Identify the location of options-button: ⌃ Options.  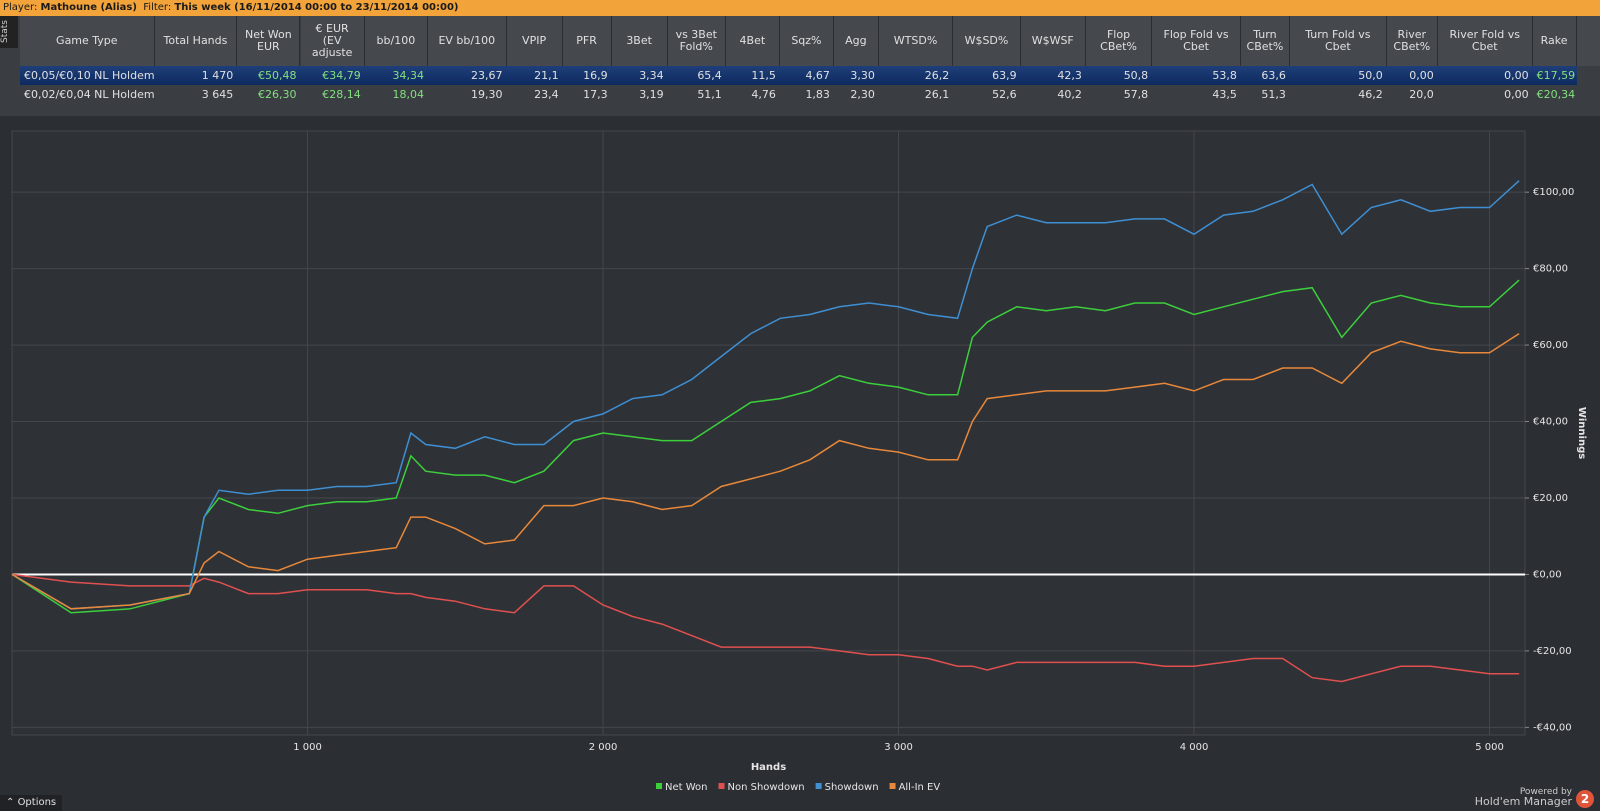
(31, 803).